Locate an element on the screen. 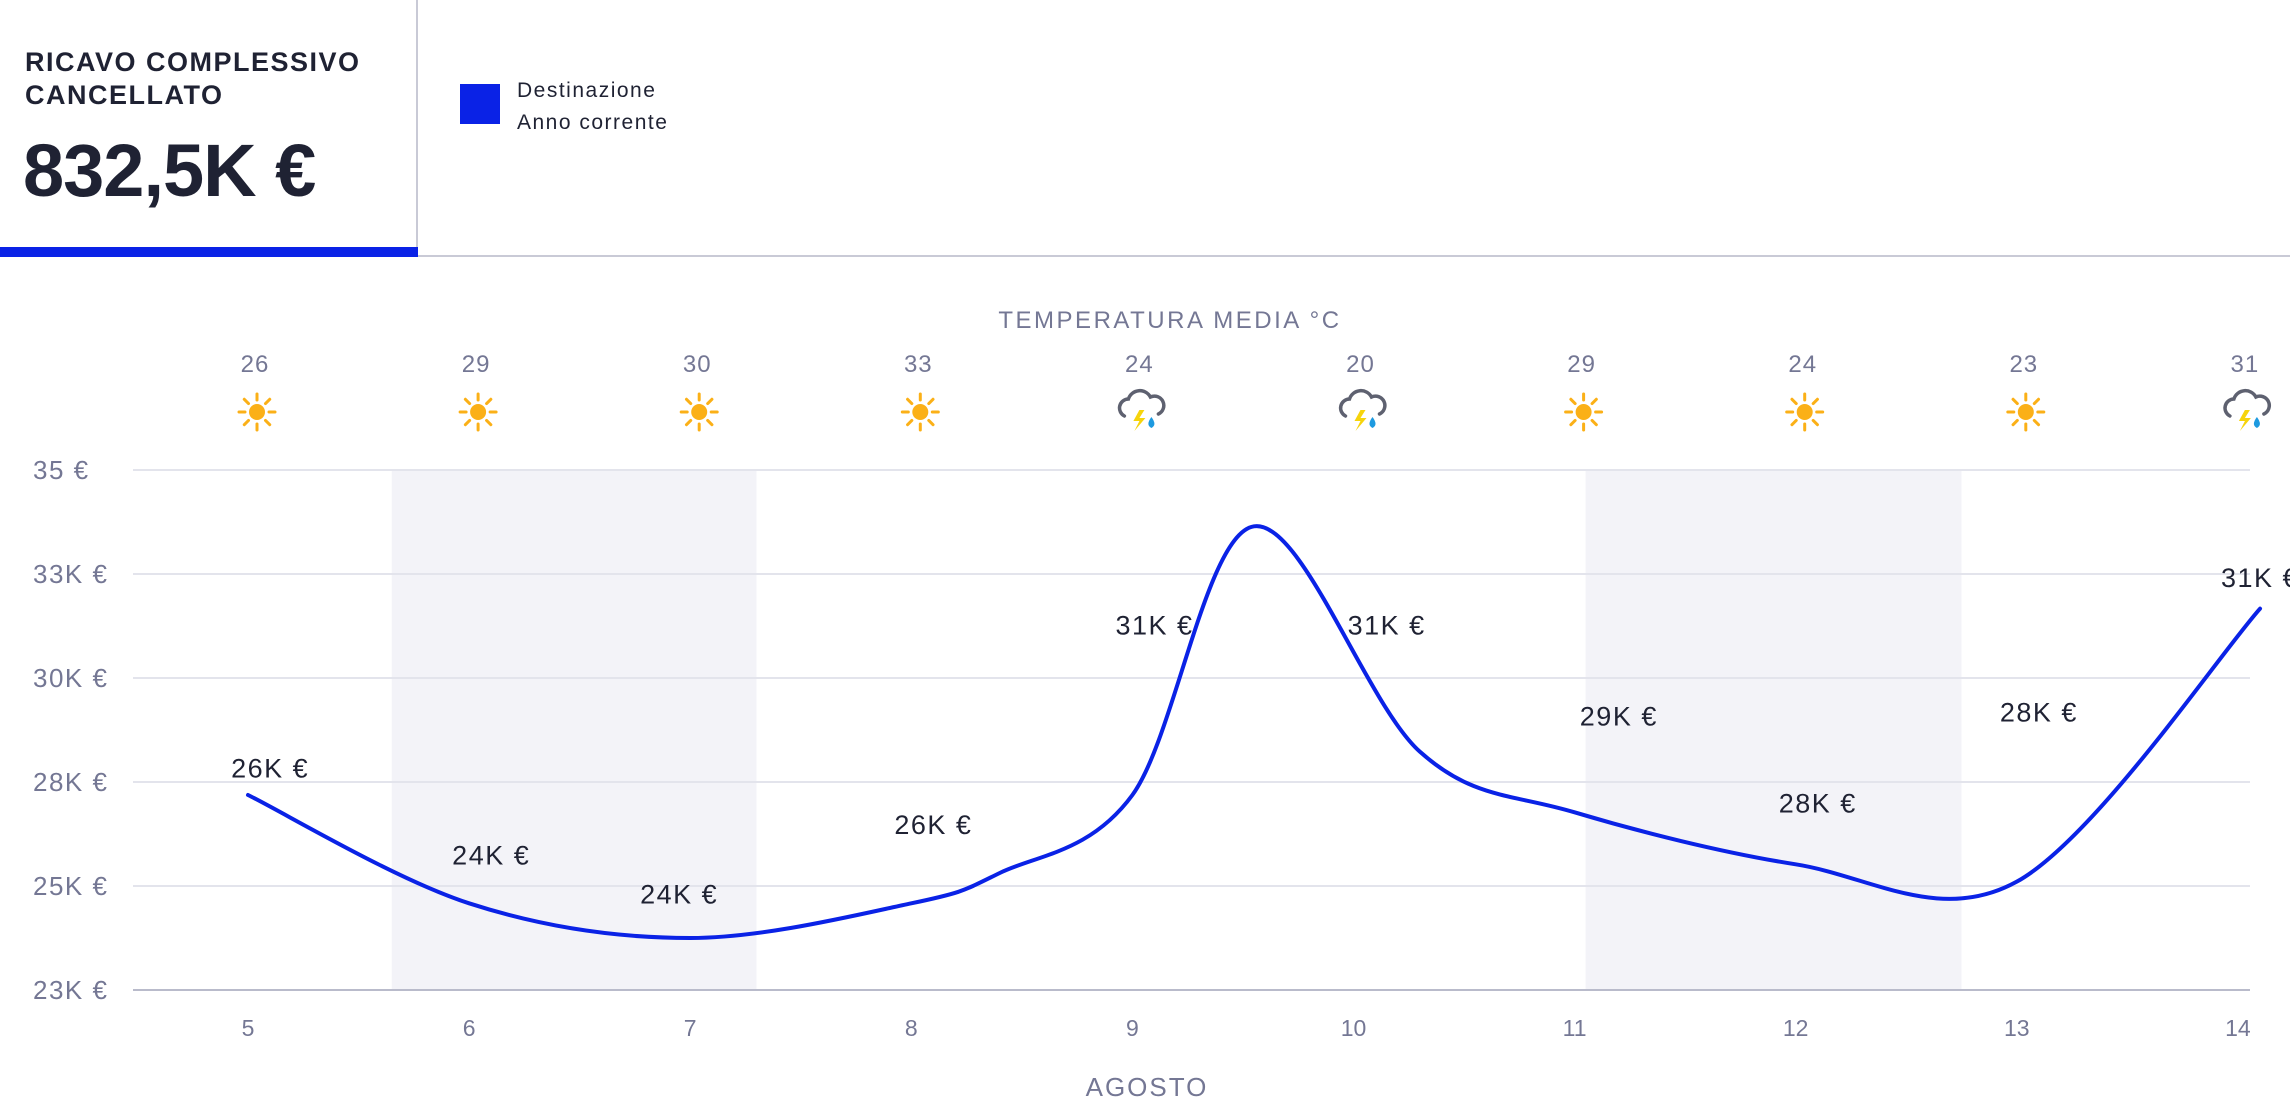 The image size is (2290, 1116). x-tick-label: 13 is located at coordinates (2017, 1028).